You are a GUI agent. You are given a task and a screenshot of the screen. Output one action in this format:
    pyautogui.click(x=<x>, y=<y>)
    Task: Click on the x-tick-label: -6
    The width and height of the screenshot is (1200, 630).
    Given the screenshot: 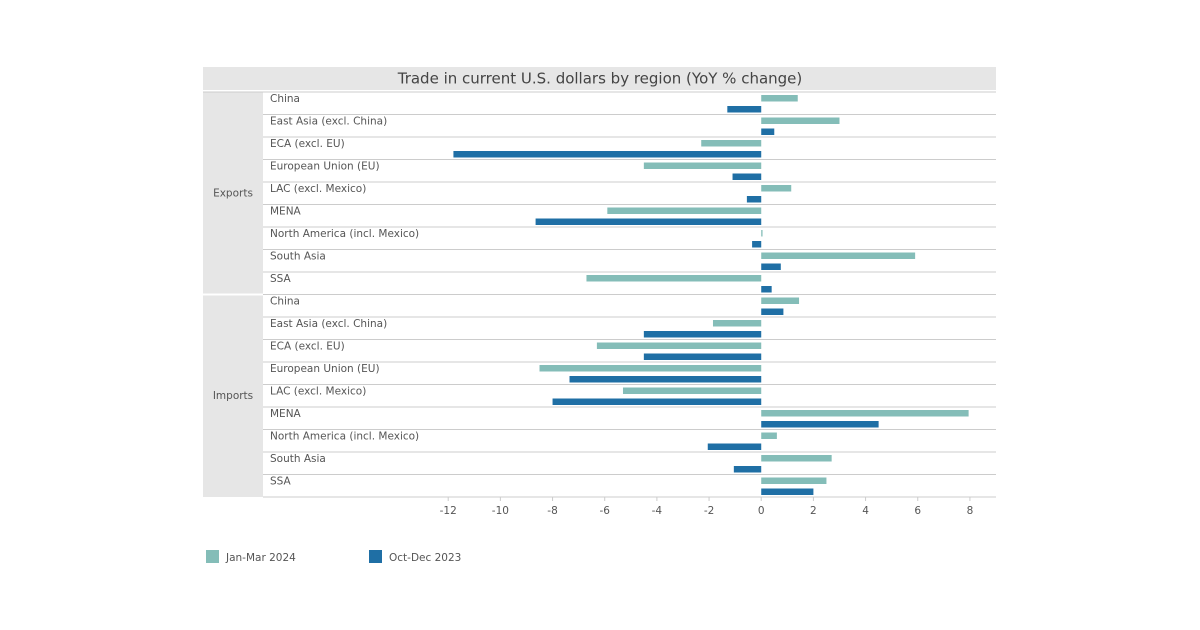 What is the action you would take?
    pyautogui.click(x=604, y=511)
    